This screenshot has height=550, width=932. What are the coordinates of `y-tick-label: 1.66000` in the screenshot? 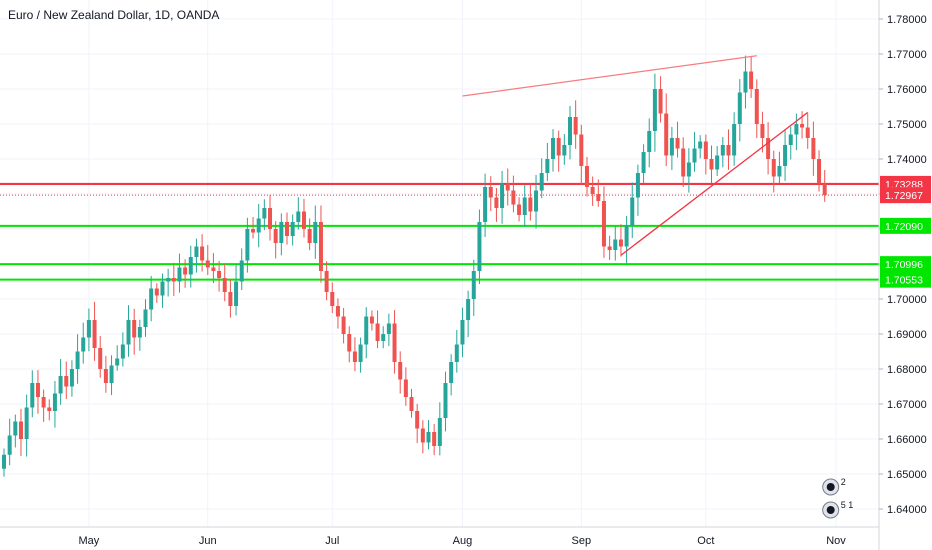 It's located at (907, 440).